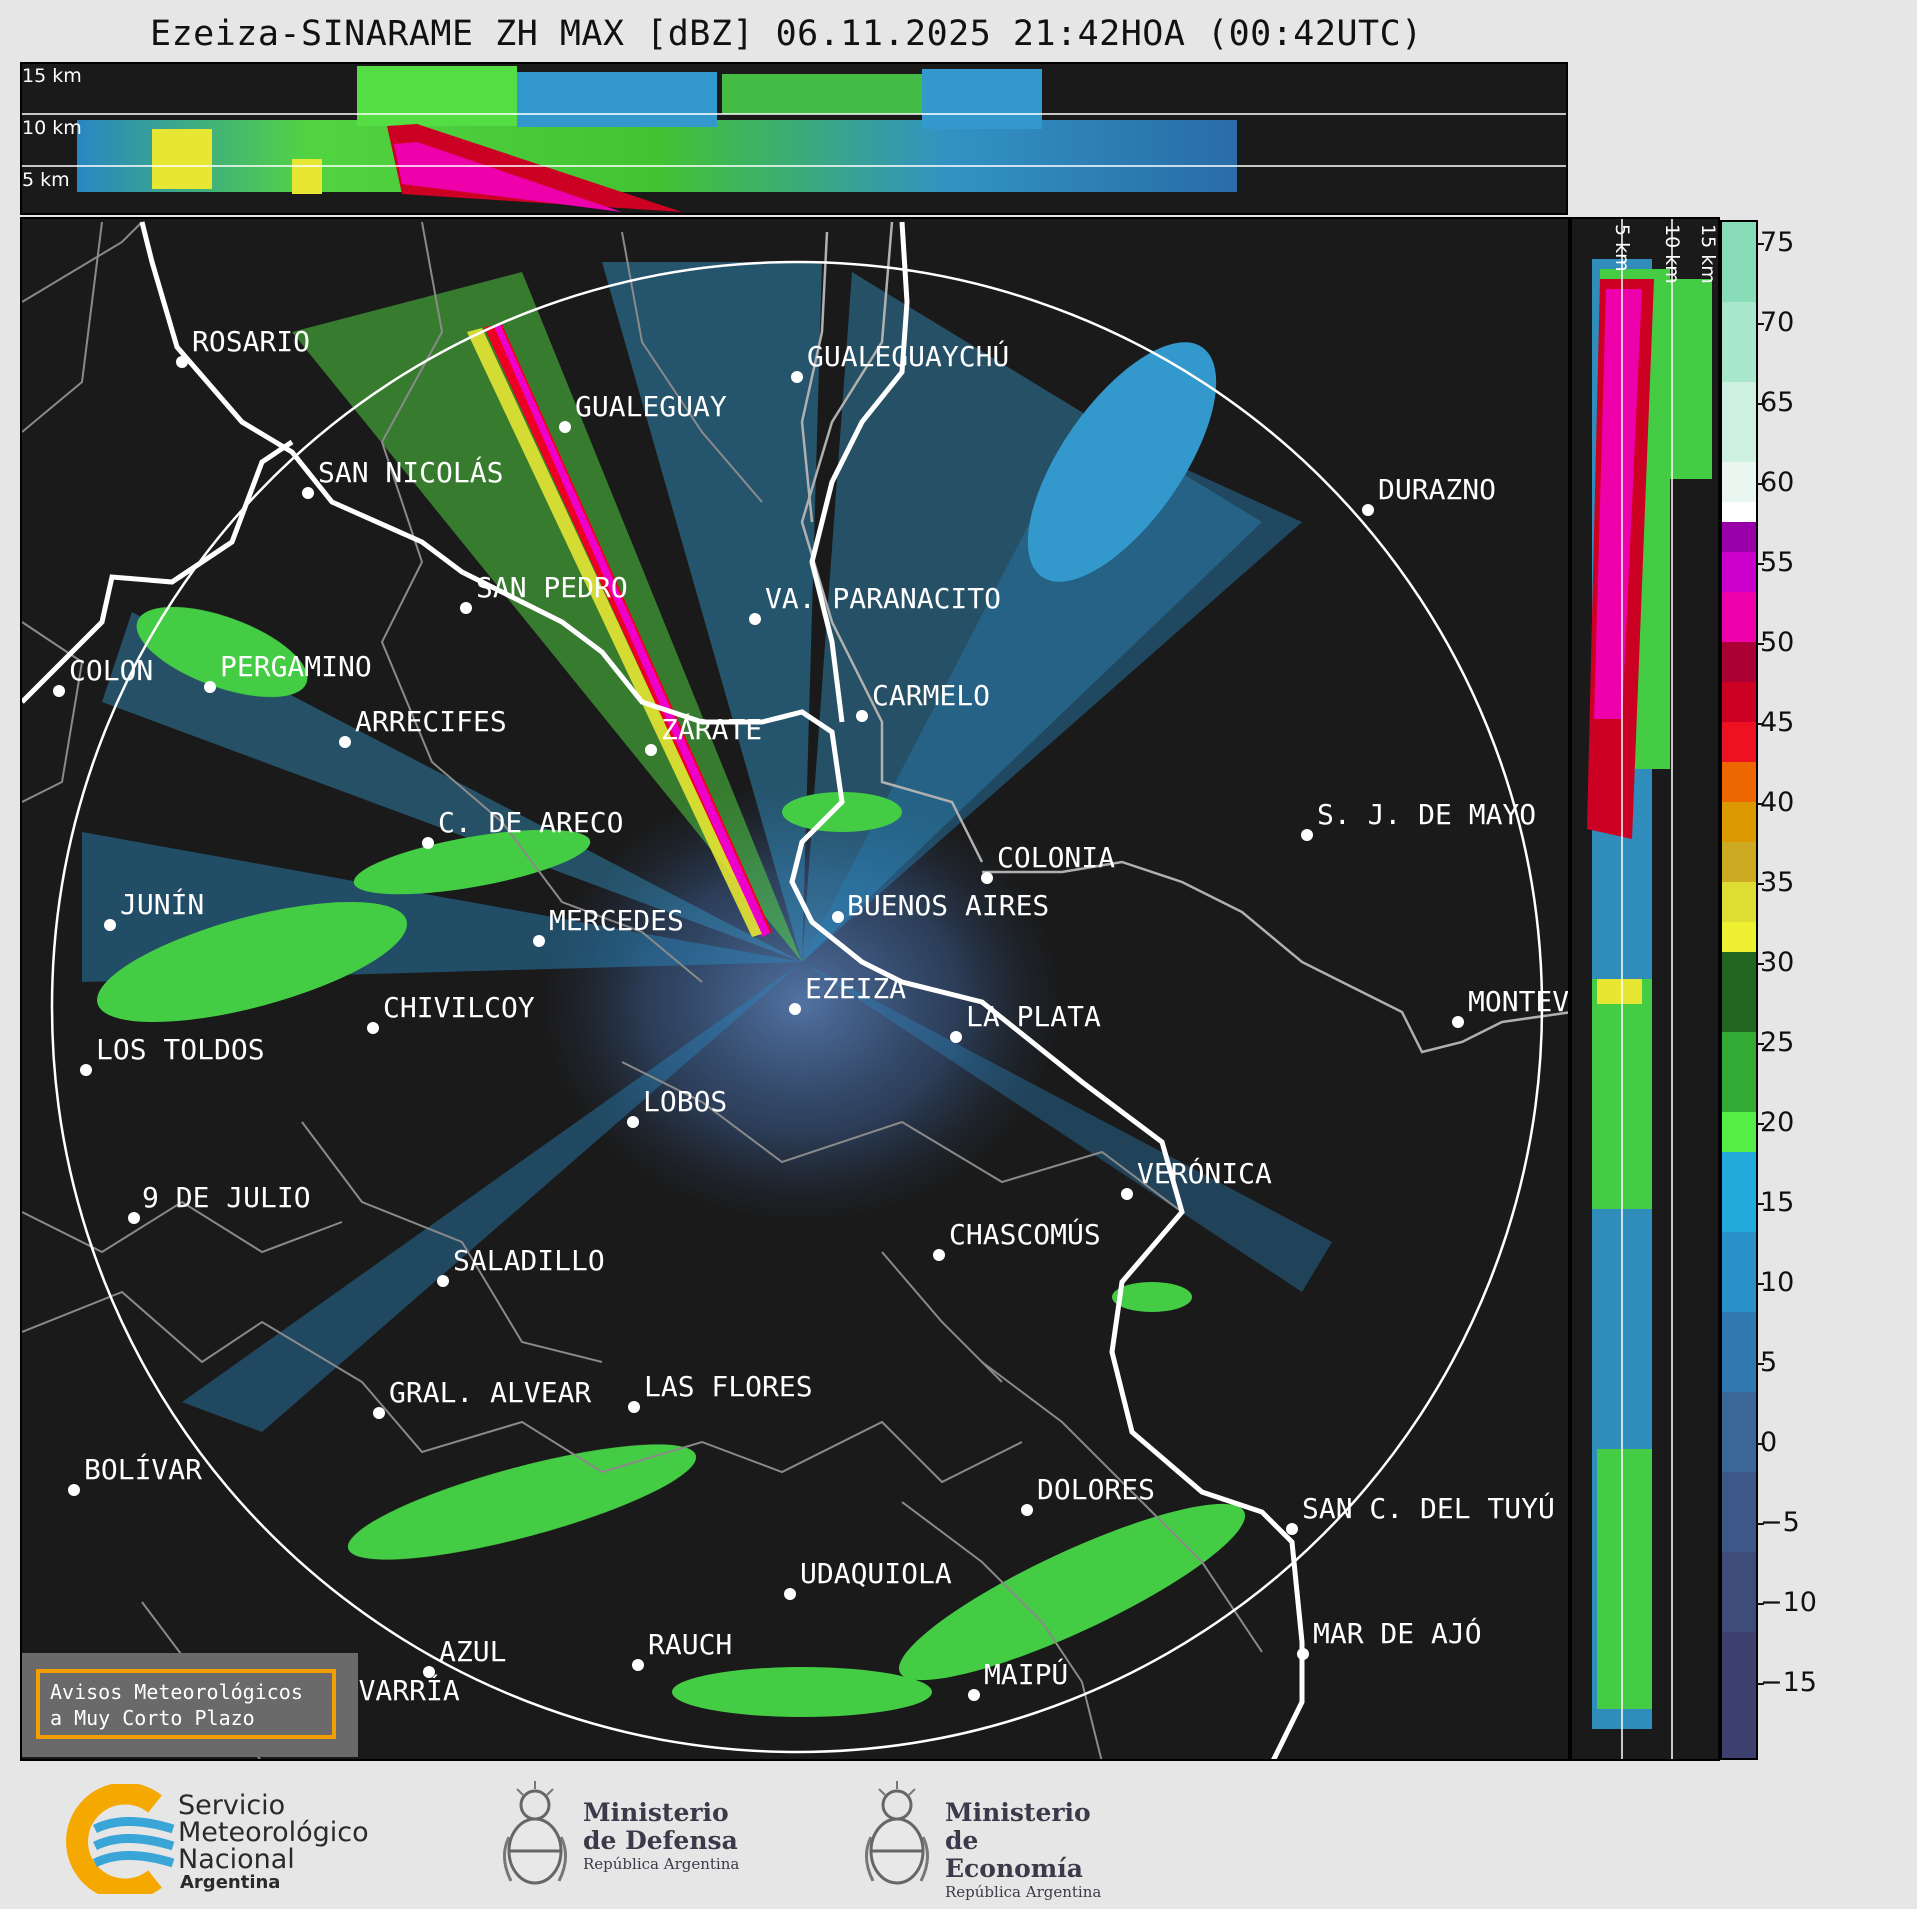 The image size is (1917, 1909). I want to click on city-label: AZUL, so click(472, 1651).